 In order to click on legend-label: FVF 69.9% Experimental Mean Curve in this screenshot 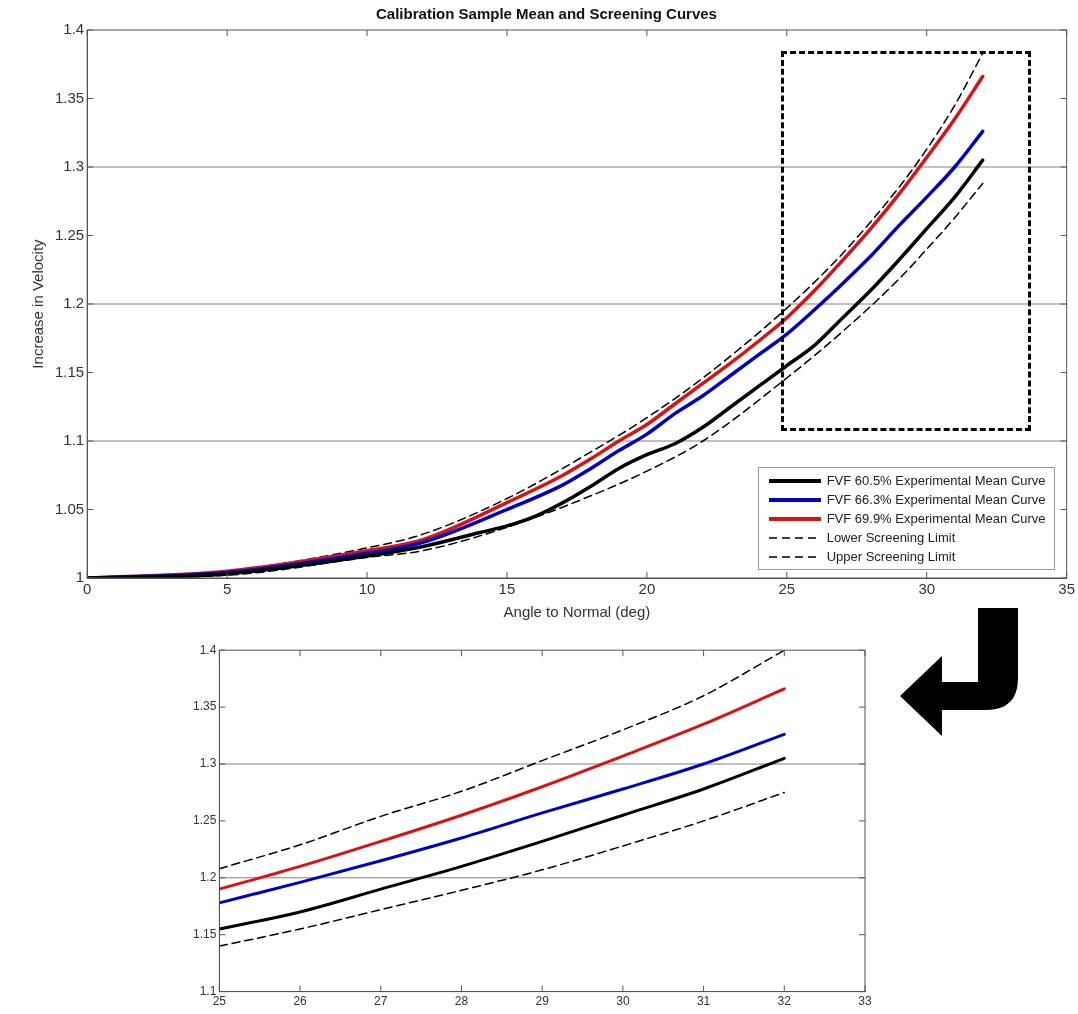, I will do `click(936, 518)`.